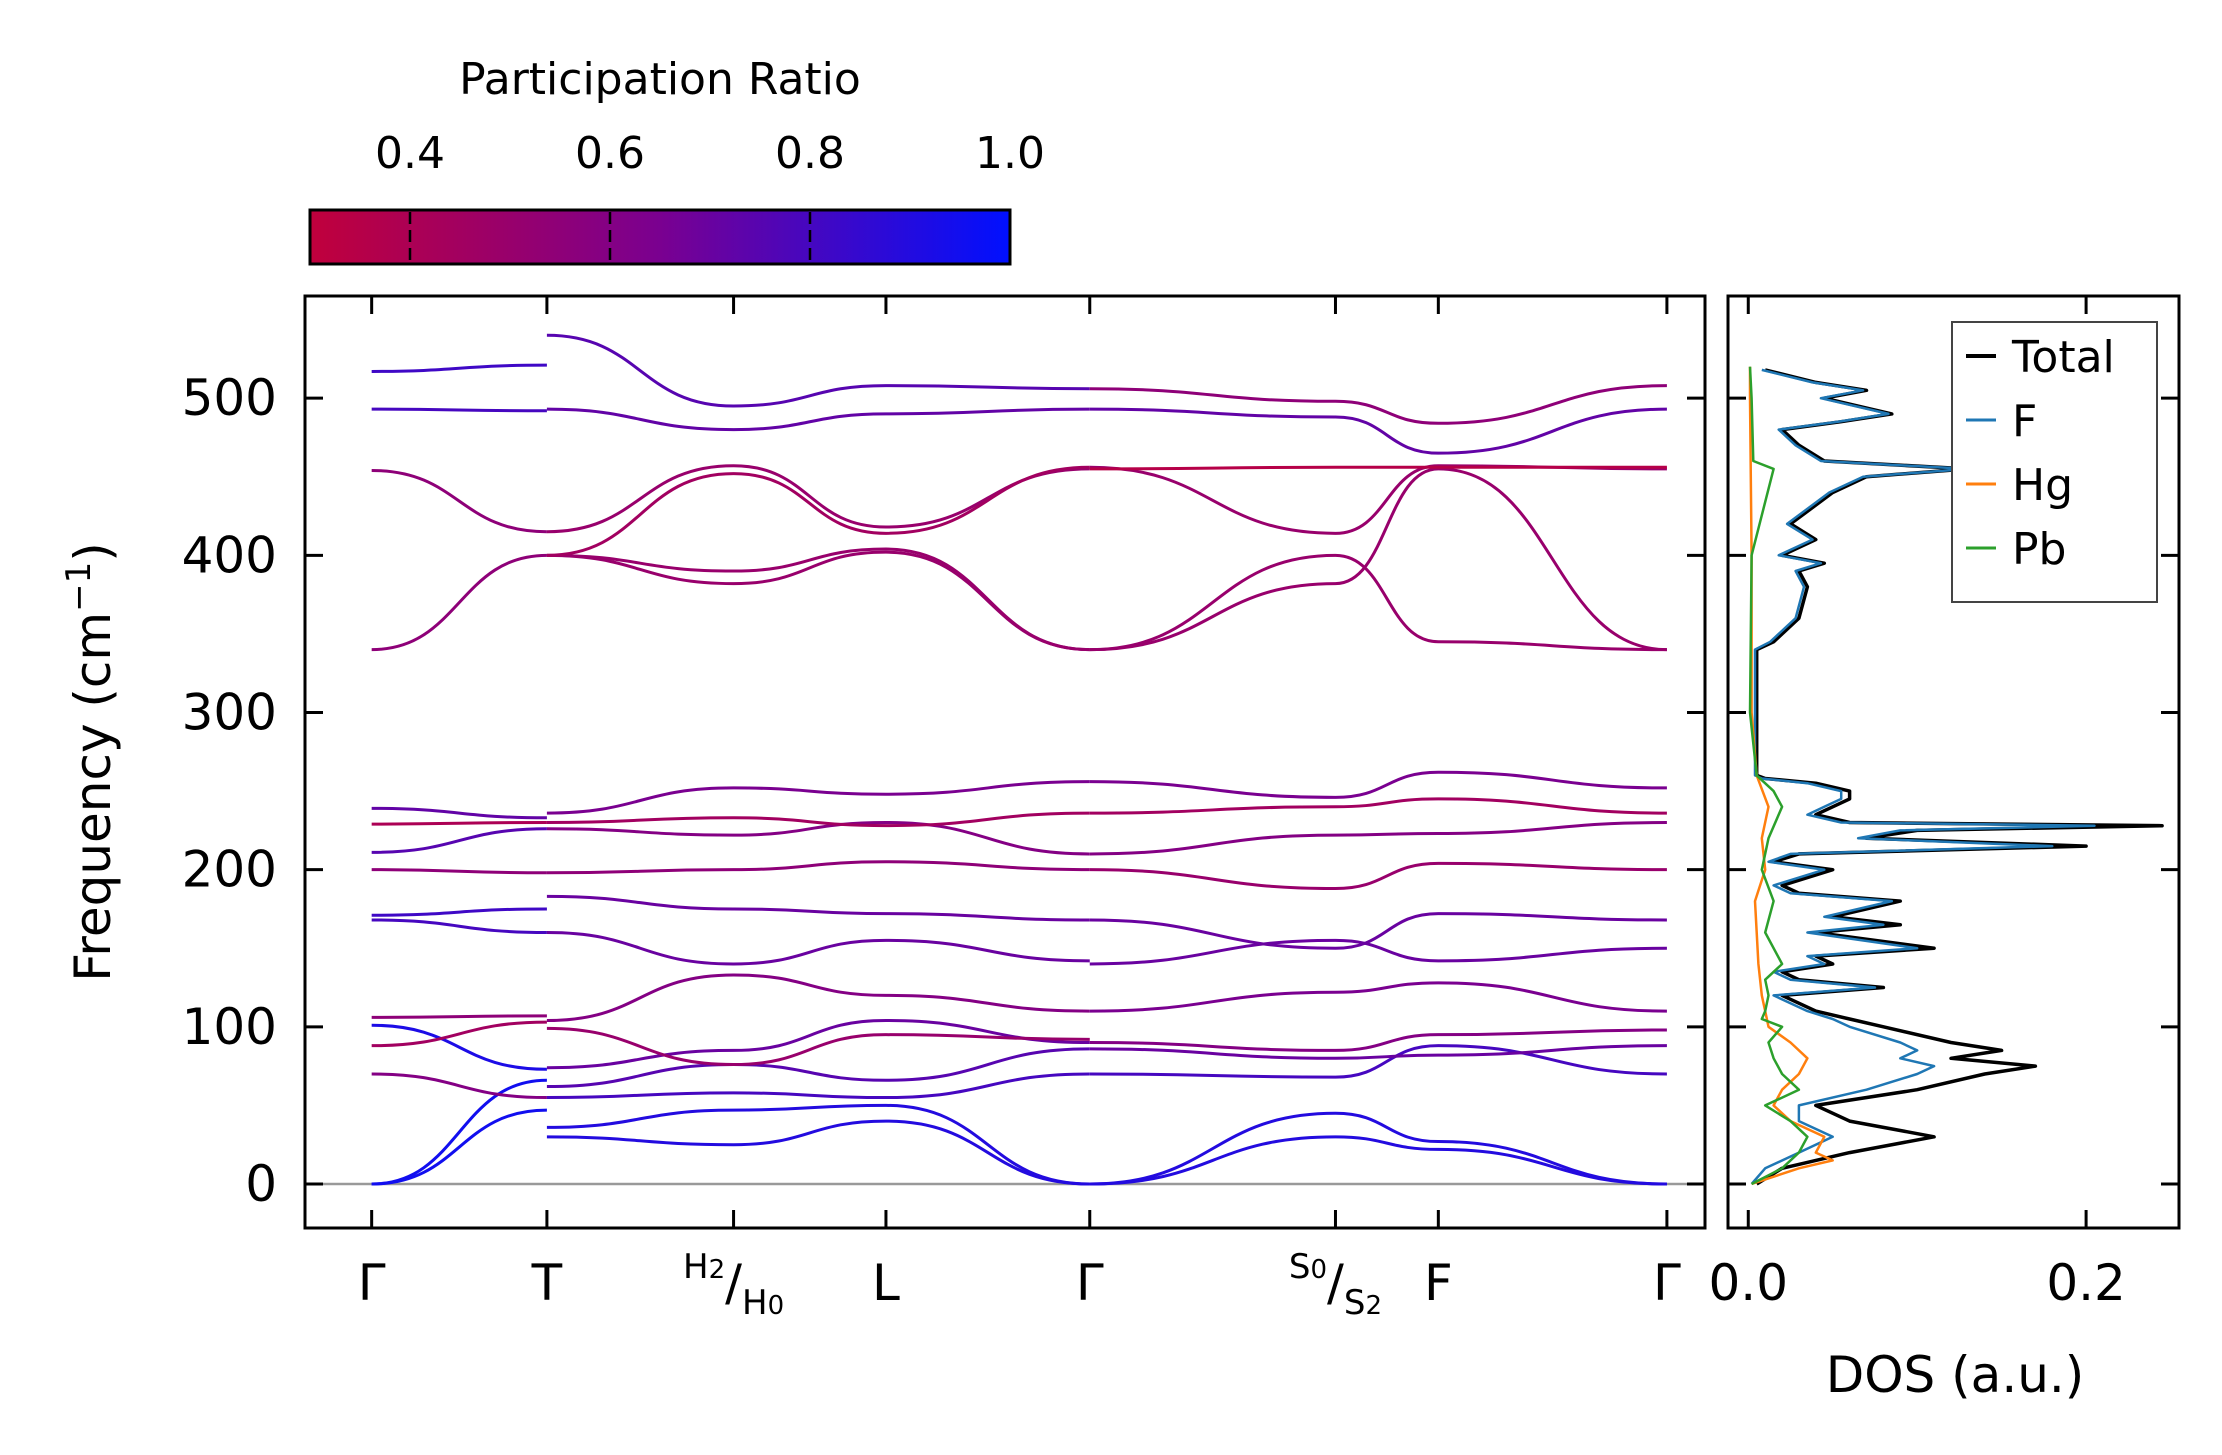 This screenshot has height=1455, width=2222. Describe the element at coordinates (733, 1285) in the screenshot. I see `x-tick-label: H2/H0` at that location.